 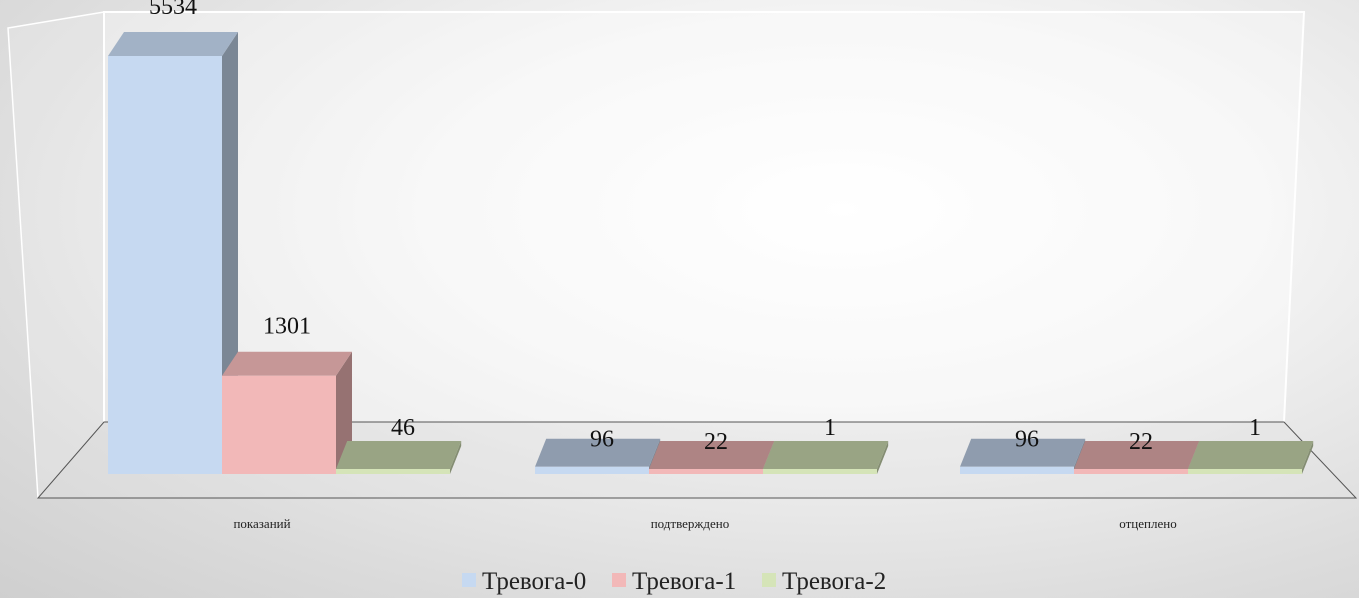 I want to click on legend-item: Тревога-2, so click(x=824, y=581).